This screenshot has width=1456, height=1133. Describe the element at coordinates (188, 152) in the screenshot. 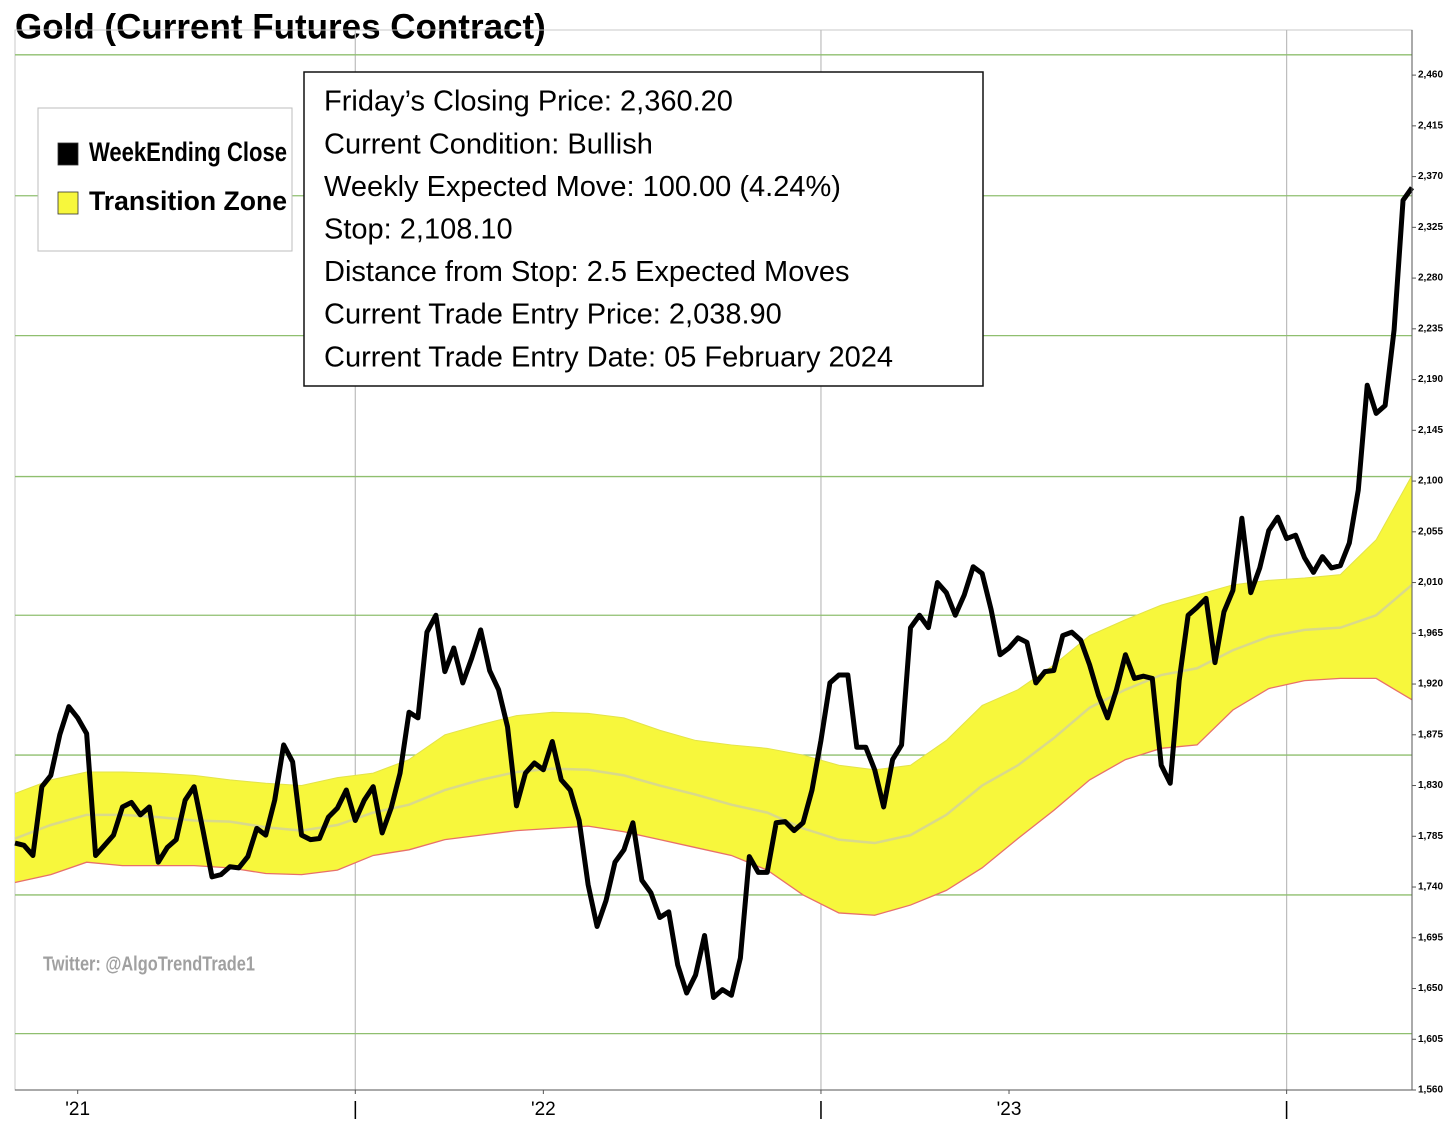

I see `legend-label: WeekEnding Close` at that location.